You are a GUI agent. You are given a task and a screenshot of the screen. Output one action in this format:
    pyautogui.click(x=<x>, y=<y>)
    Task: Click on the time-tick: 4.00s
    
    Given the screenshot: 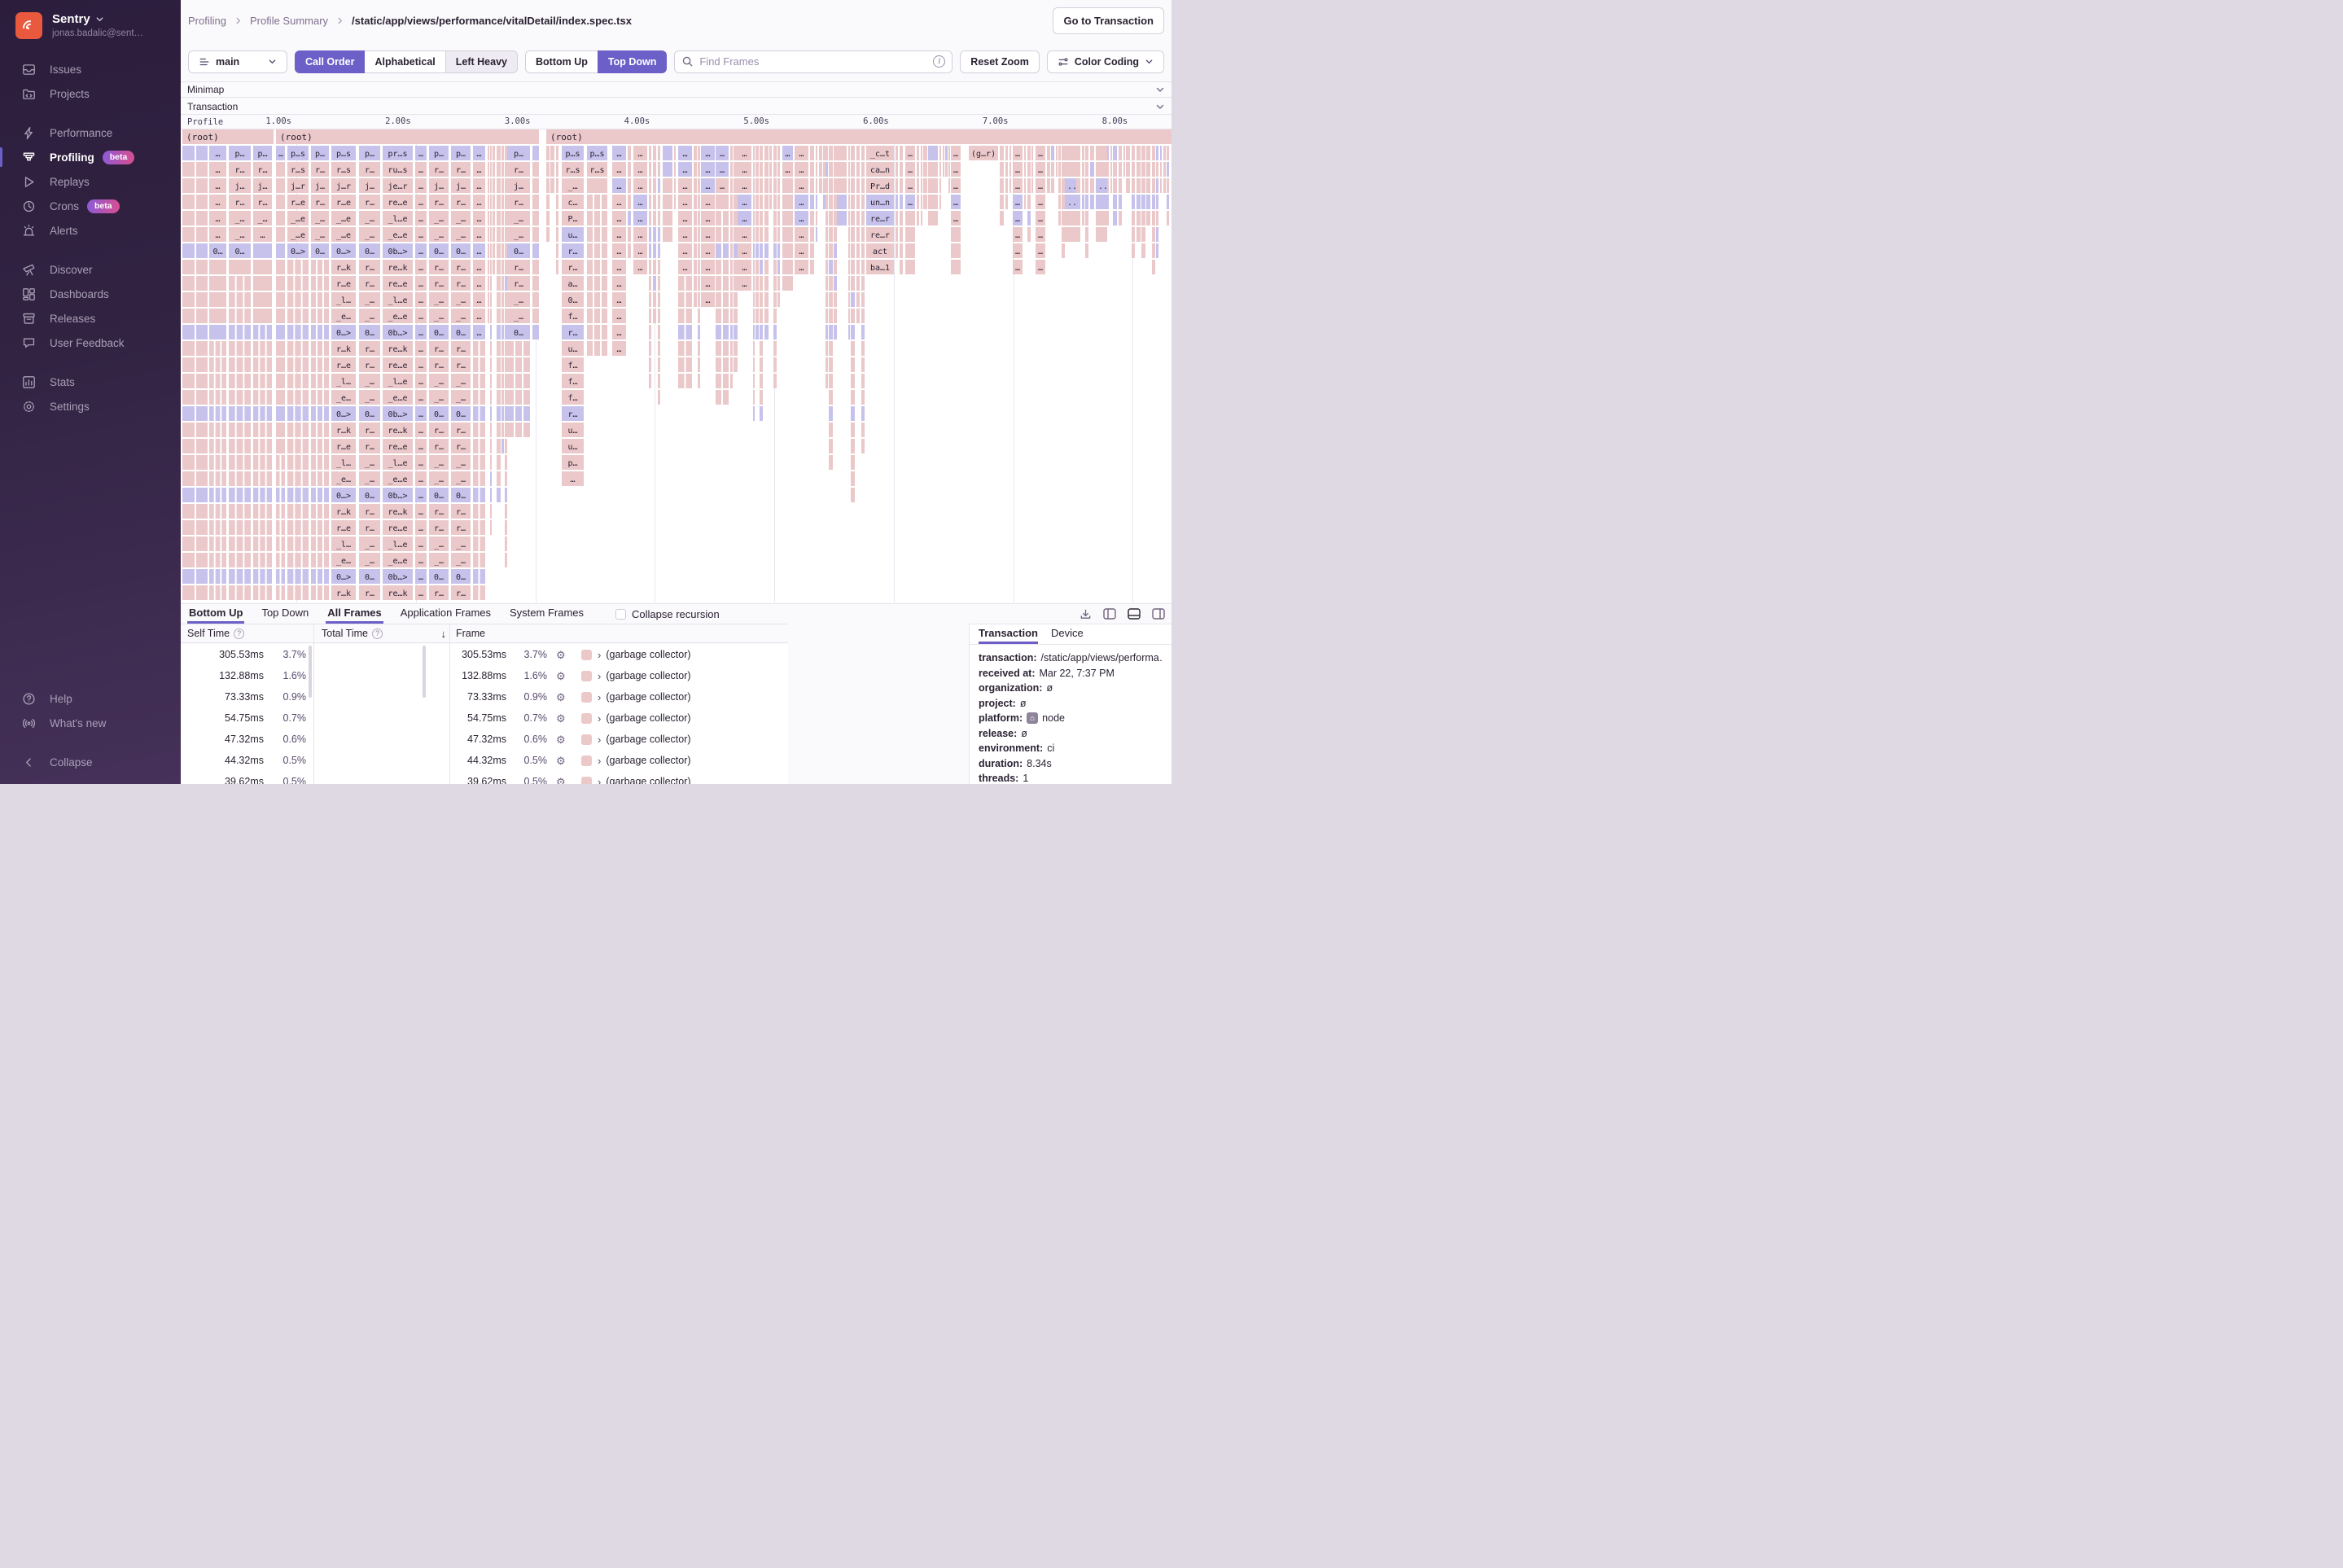 What is the action you would take?
    pyautogui.click(x=637, y=121)
    